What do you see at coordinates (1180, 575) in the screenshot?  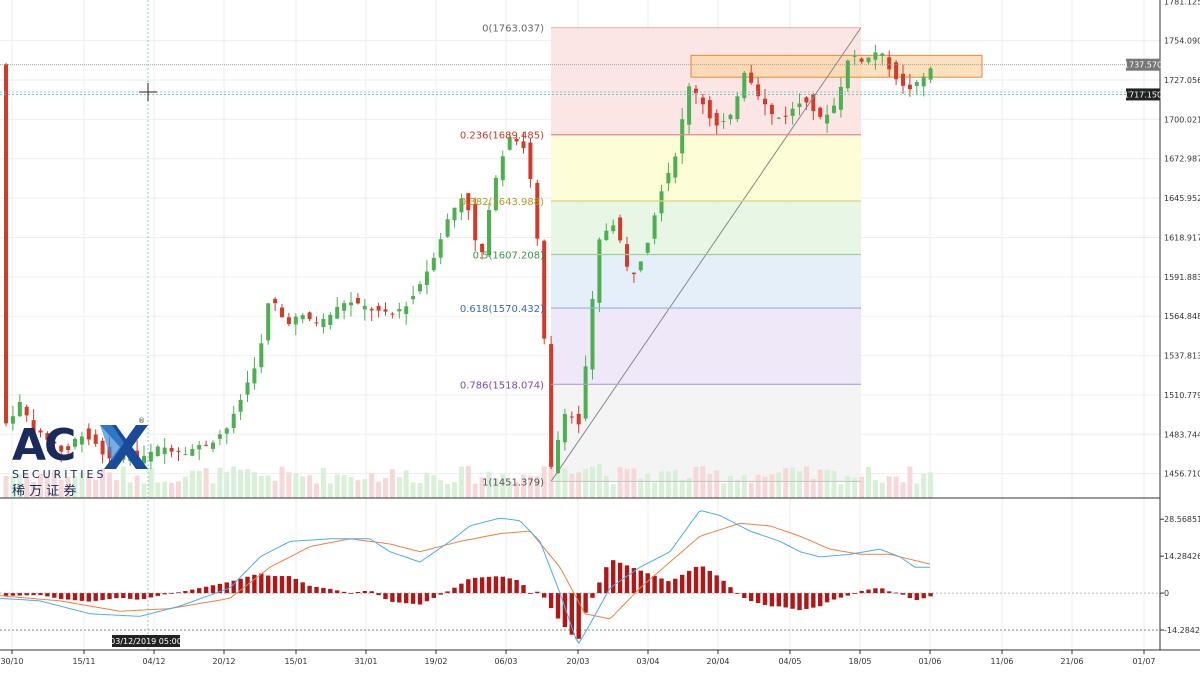 I see `macd-axis: 28.56851 14.28426 0 -14.28426` at bounding box center [1180, 575].